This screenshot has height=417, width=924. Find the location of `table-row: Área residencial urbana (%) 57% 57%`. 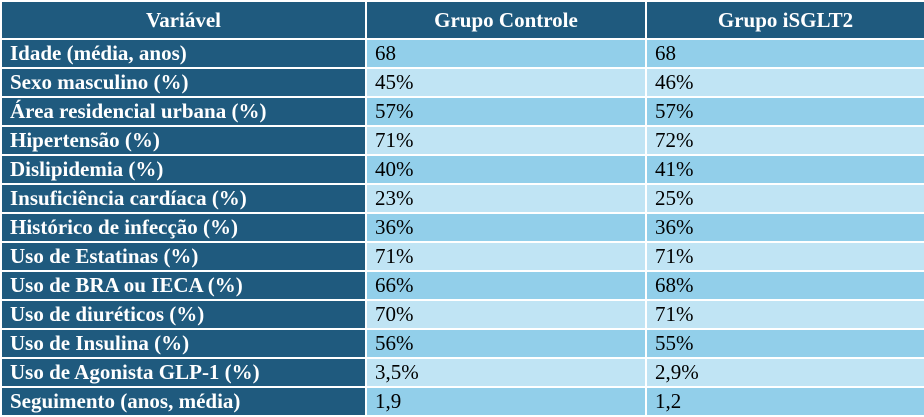

table-row: Área residencial urbana (%) 57% 57% is located at coordinates (462, 111).